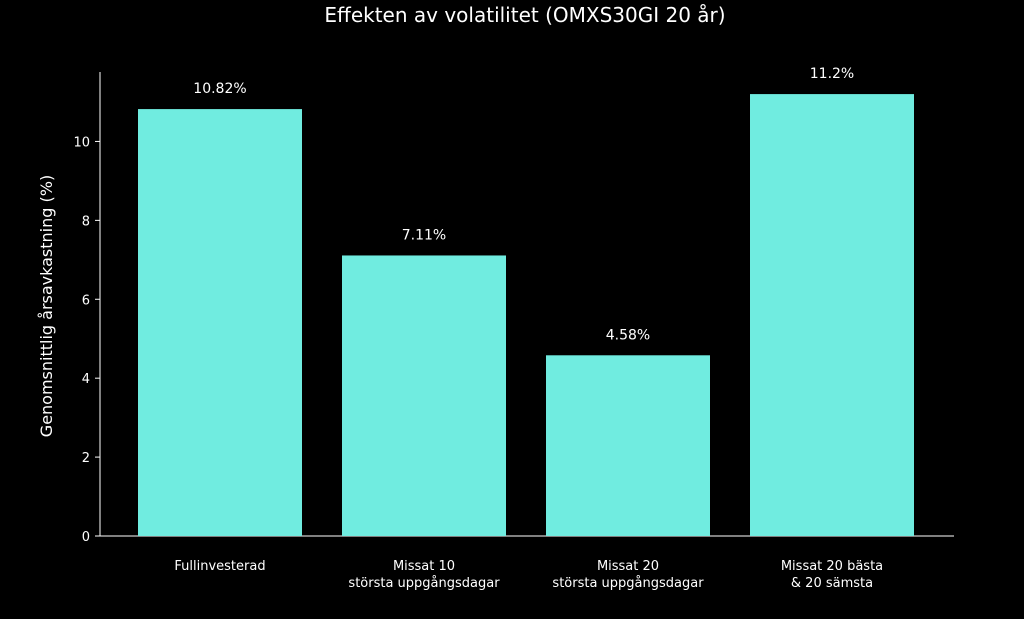 Image resolution: width=1024 pixels, height=619 pixels. Describe the element at coordinates (424, 566) in the screenshot. I see `category-label-line: Missat 10` at that location.